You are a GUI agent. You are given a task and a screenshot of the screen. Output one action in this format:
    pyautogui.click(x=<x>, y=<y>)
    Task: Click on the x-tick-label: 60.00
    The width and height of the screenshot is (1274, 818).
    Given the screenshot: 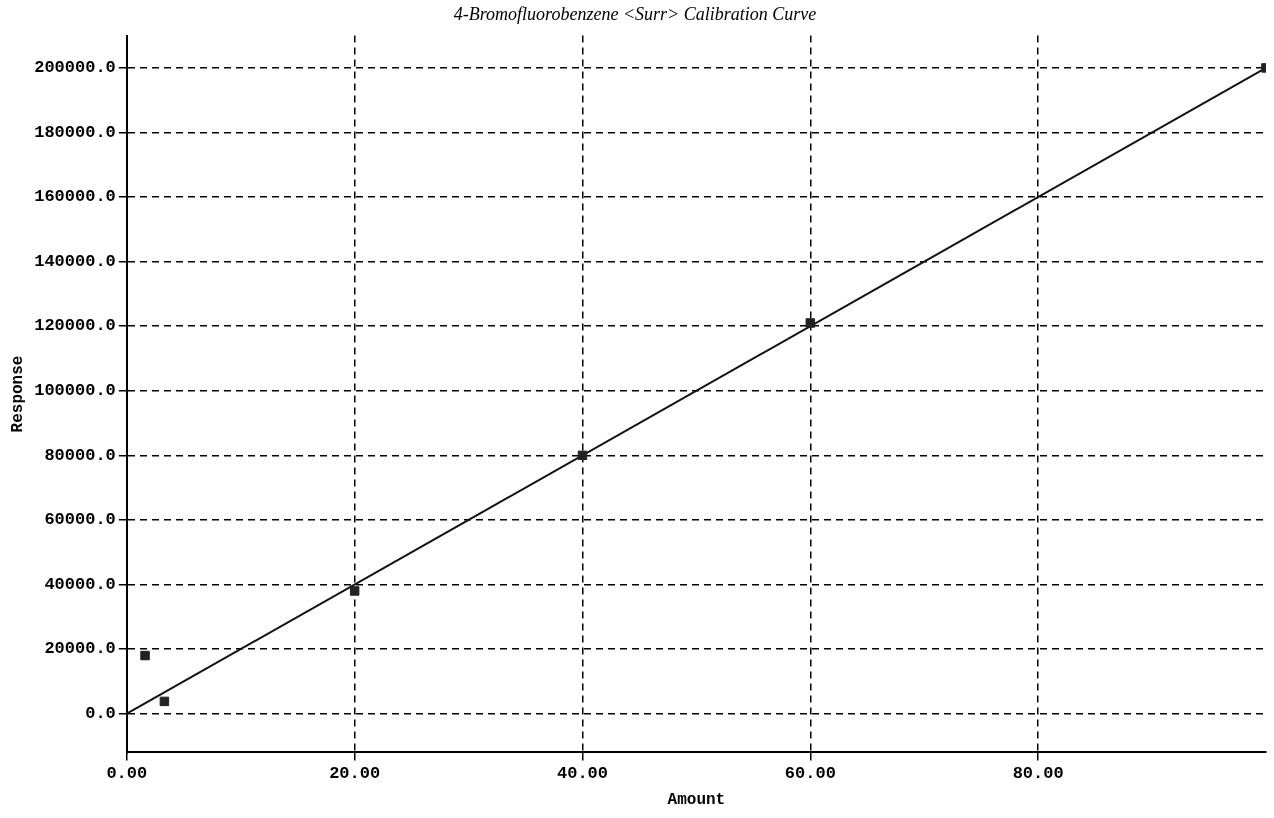 What is the action you would take?
    pyautogui.click(x=810, y=773)
    